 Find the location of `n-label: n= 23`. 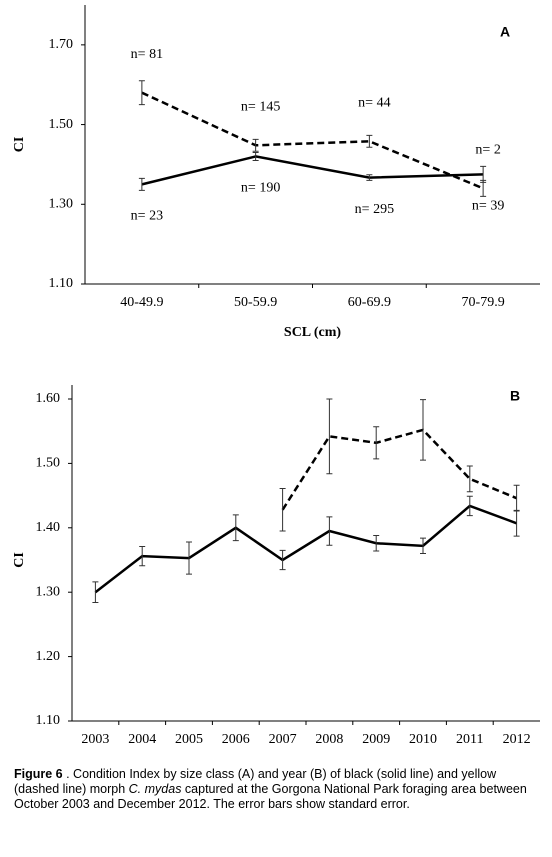

n-label: n= 23 is located at coordinates (147, 216).